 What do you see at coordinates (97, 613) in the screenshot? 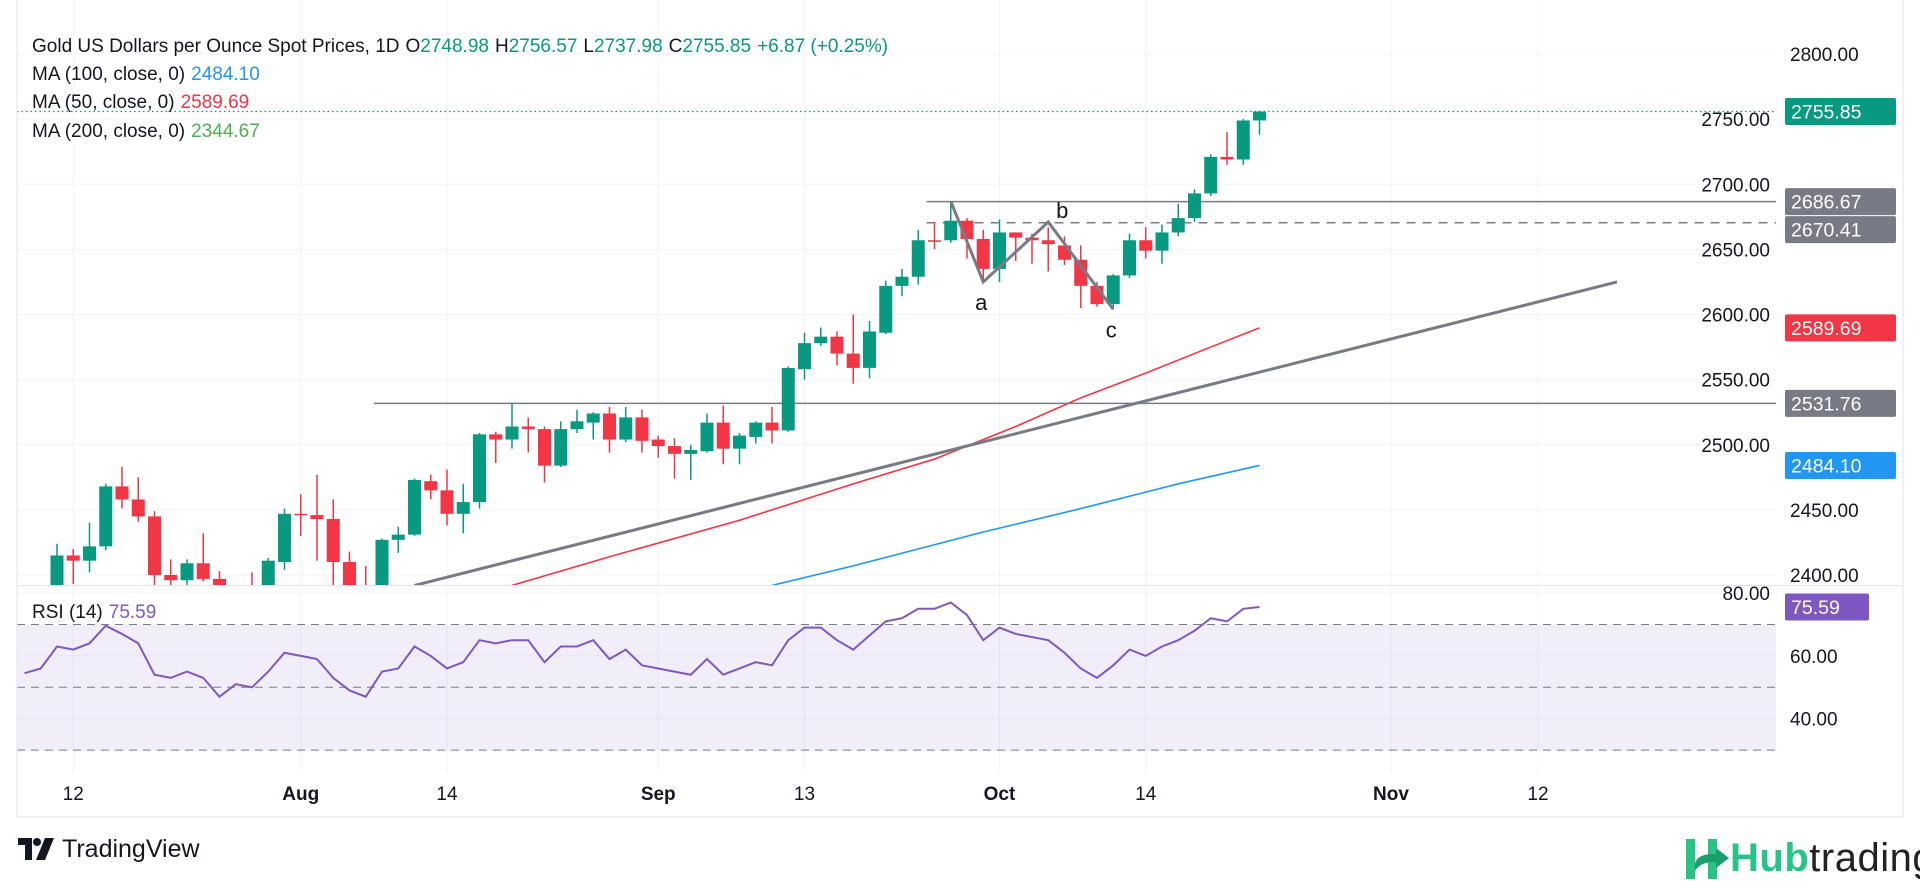
I see `rsi-legend: RSI (14) 75.59` at bounding box center [97, 613].